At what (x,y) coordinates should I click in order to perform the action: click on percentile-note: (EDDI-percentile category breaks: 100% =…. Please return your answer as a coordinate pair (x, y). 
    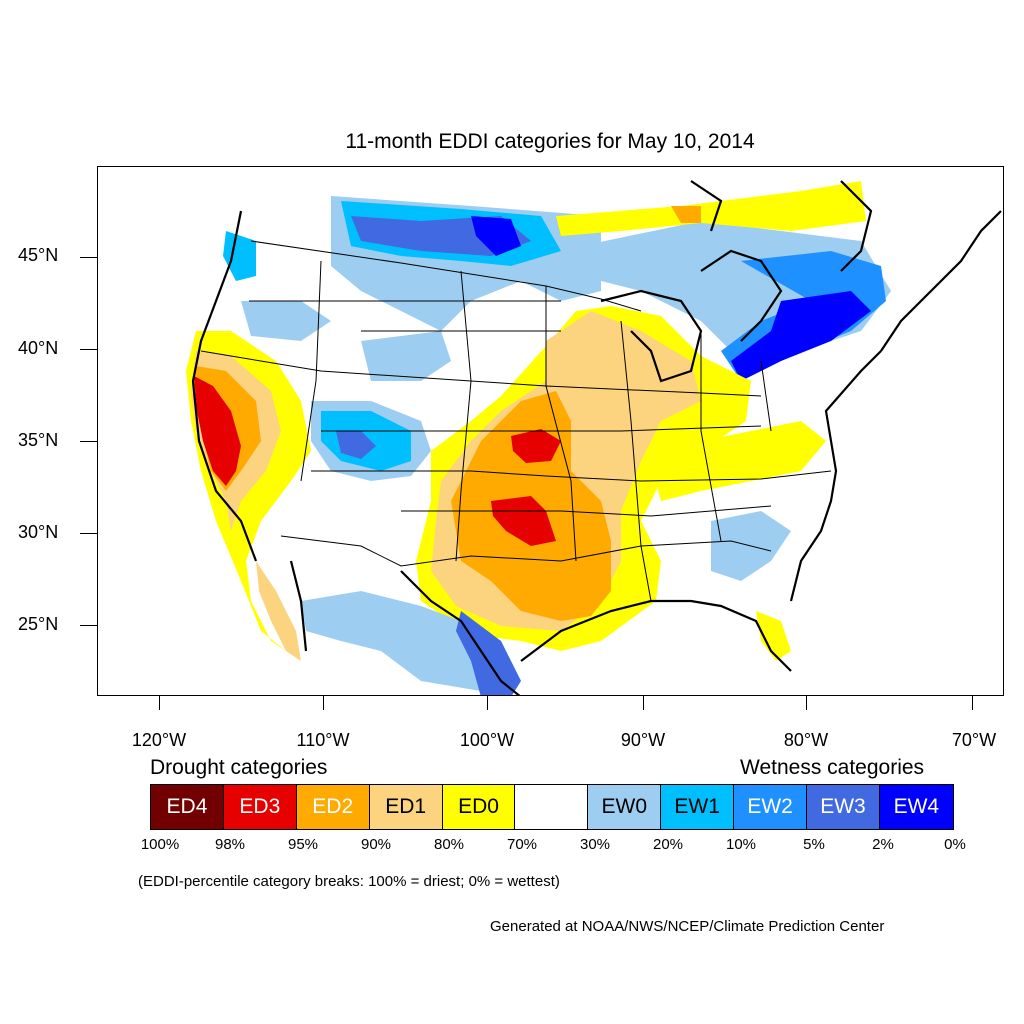
    Looking at the image, I should click on (349, 881).